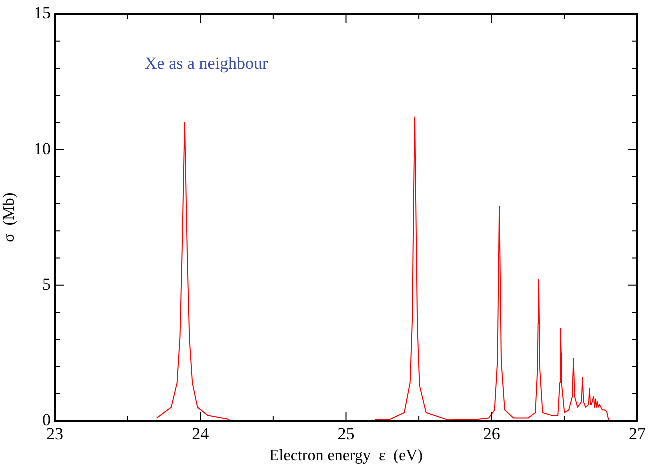  Describe the element at coordinates (491, 434) in the screenshot. I see `x-tick-label: 26` at that location.